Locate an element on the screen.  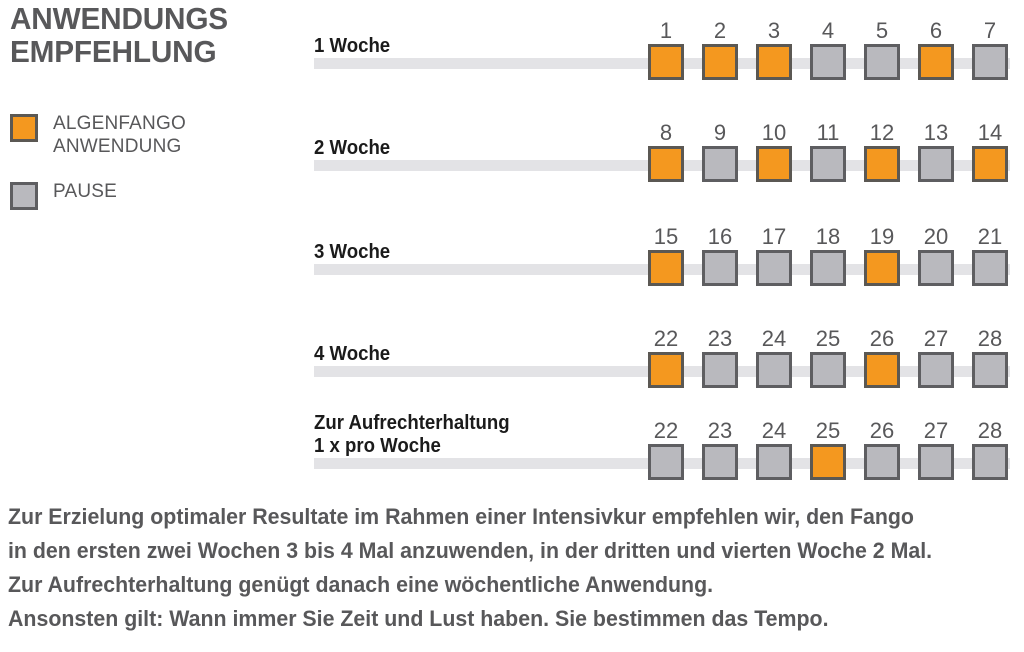
day-cell: 8 is located at coordinates (666, 152).